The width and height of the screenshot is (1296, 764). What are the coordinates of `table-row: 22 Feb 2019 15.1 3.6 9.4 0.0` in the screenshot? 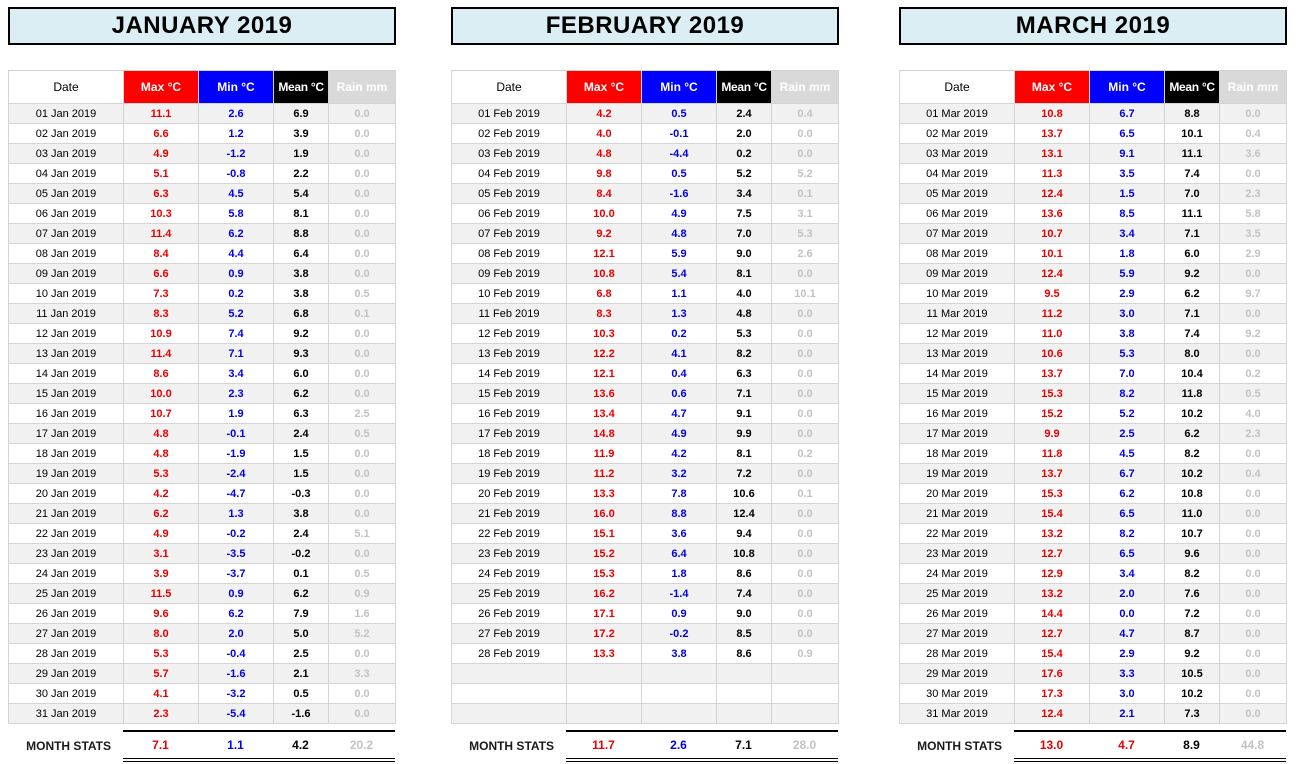 It's located at (645, 533).